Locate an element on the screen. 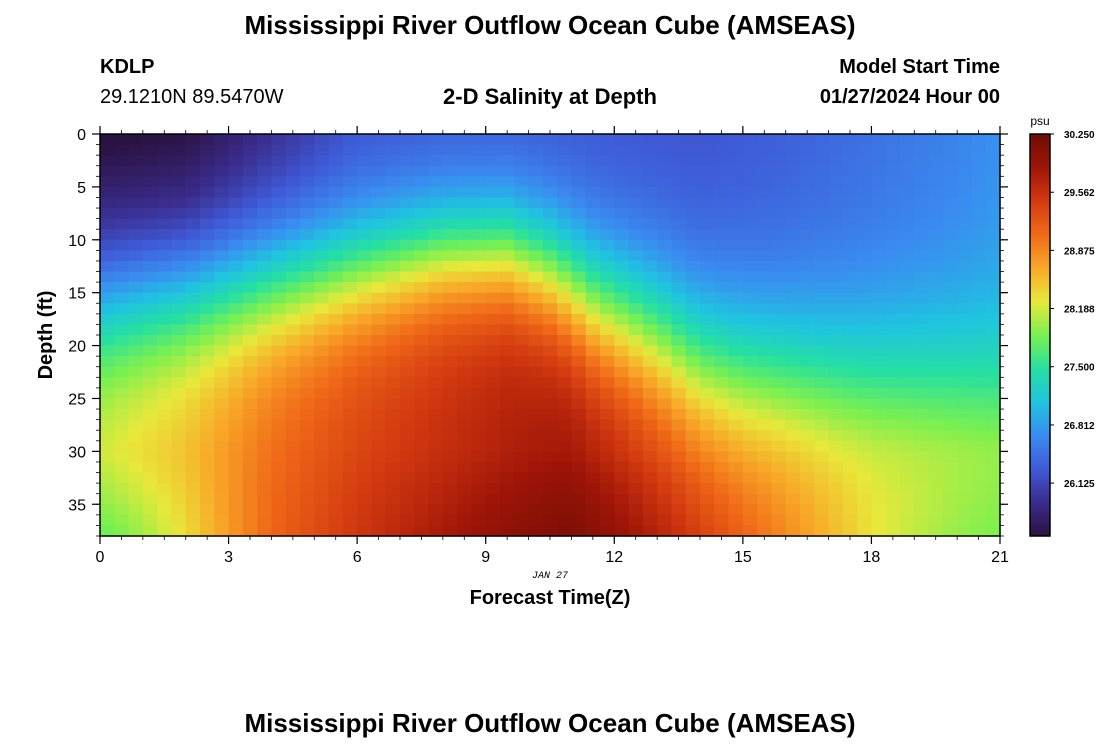  colorbar-unit-label: psu is located at coordinates (1039, 121).